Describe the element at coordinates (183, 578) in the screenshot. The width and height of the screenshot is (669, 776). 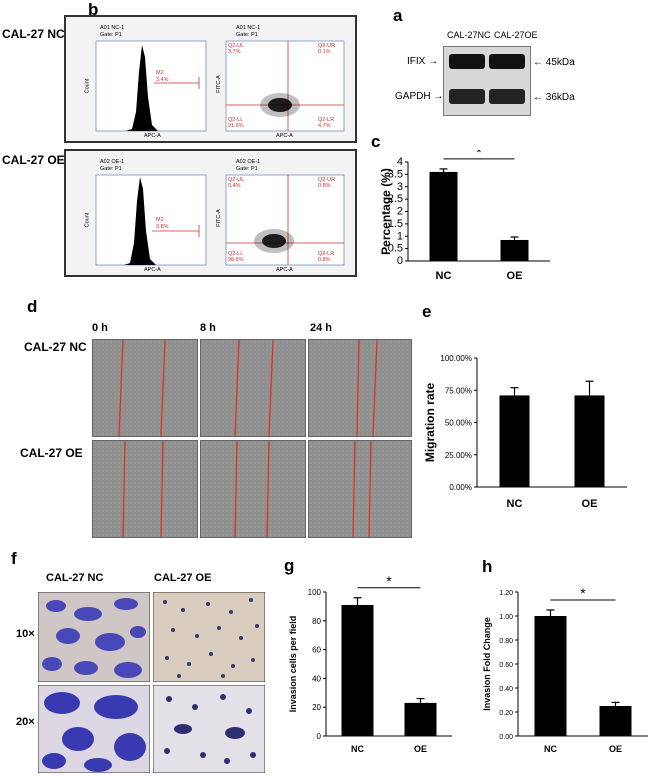
I see `transwell-col-label-oe: CAL-27 OE` at that location.